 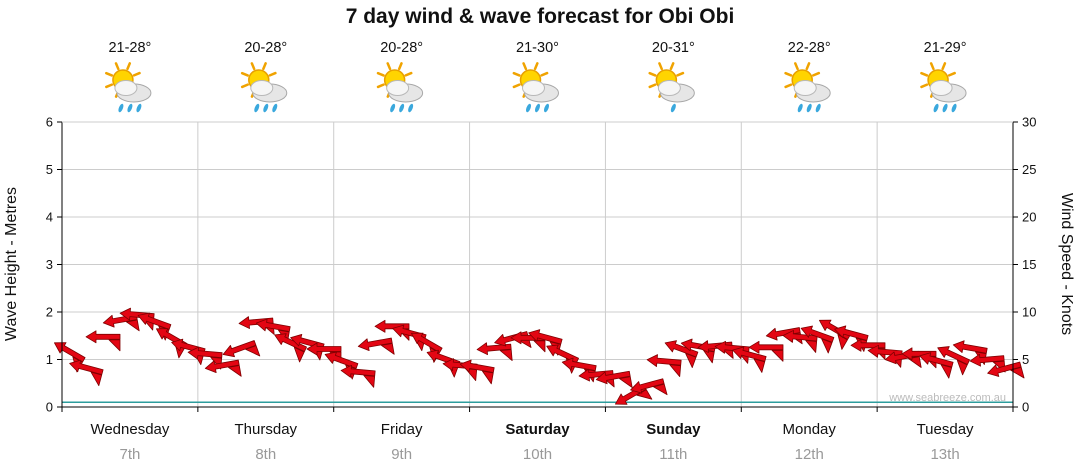 What do you see at coordinates (49, 169) in the screenshot?
I see `left-tick-label: 5` at bounding box center [49, 169].